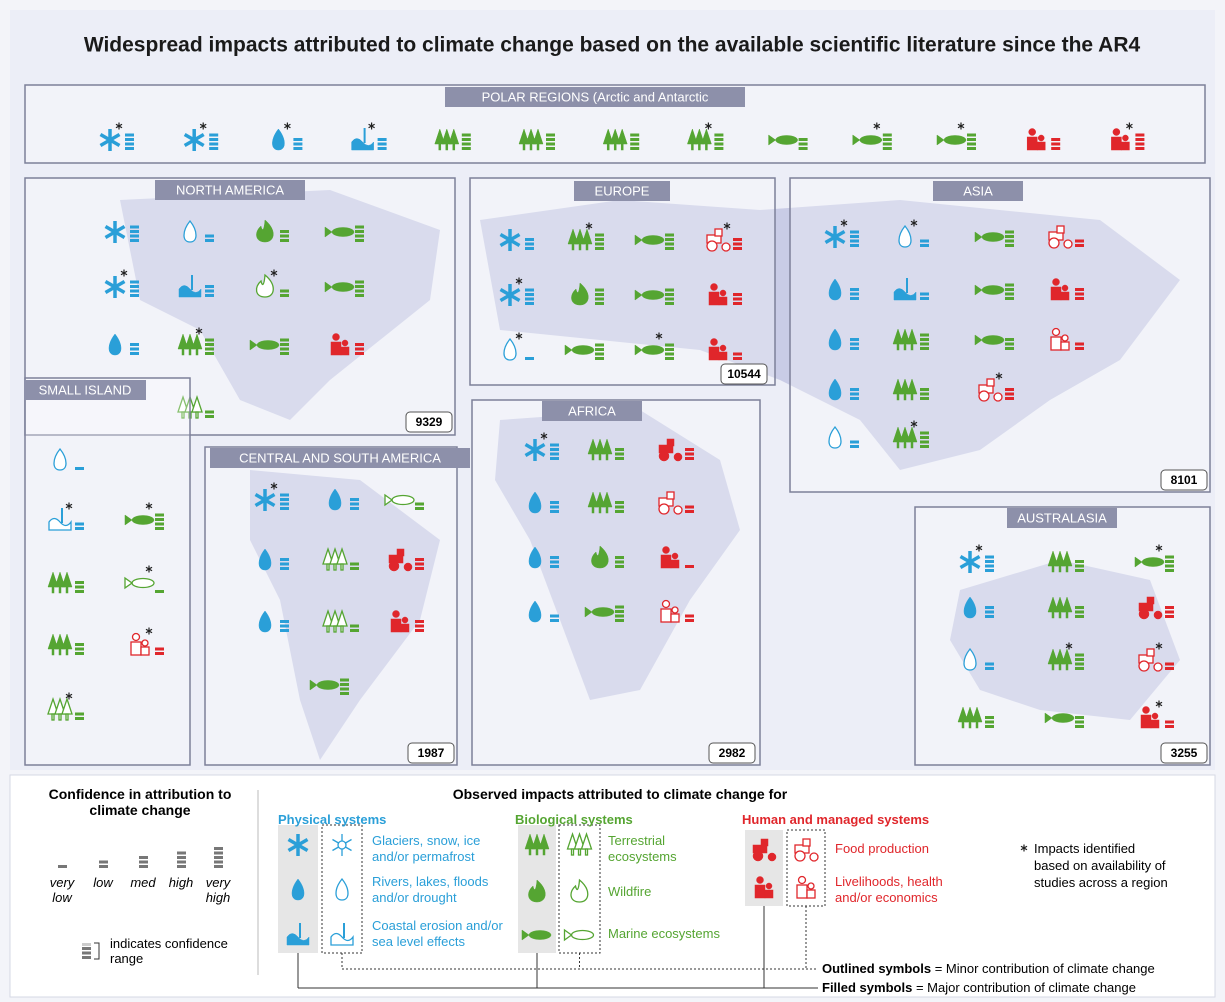 This screenshot has width=1225, height=1002. What do you see at coordinates (622, 190) in the screenshot?
I see `region-label: EUROPE` at bounding box center [622, 190].